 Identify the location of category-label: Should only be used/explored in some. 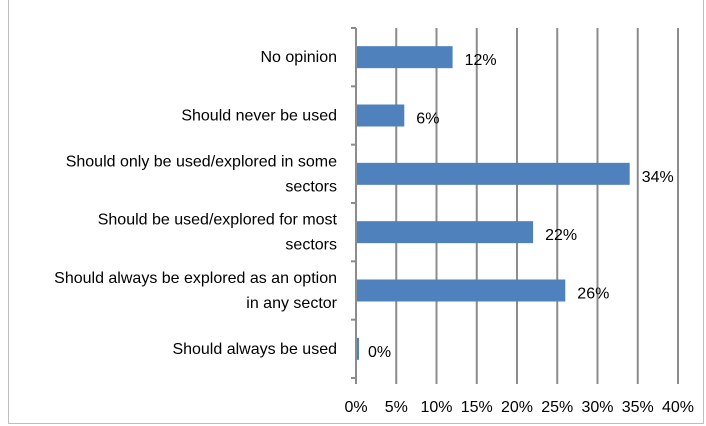
(201, 161).